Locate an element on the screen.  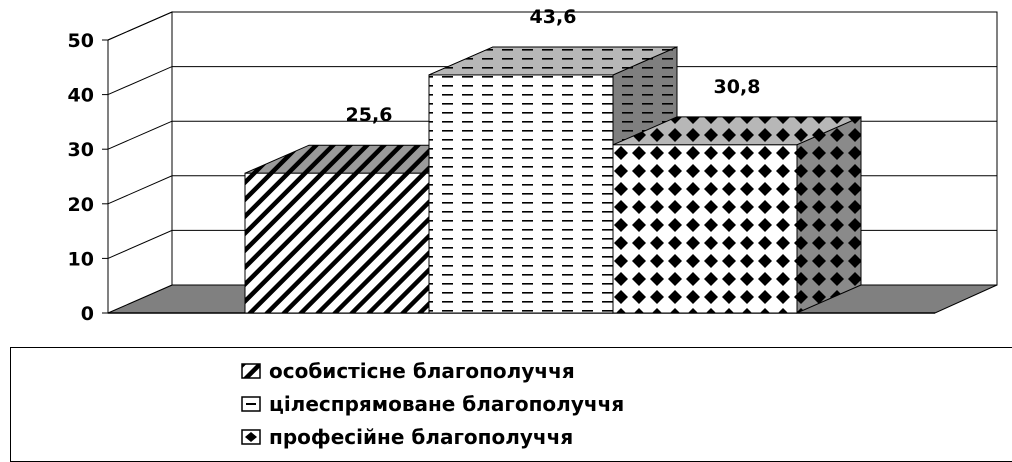
legend-item-professional: професійне благополуччя is located at coordinates (407, 437).